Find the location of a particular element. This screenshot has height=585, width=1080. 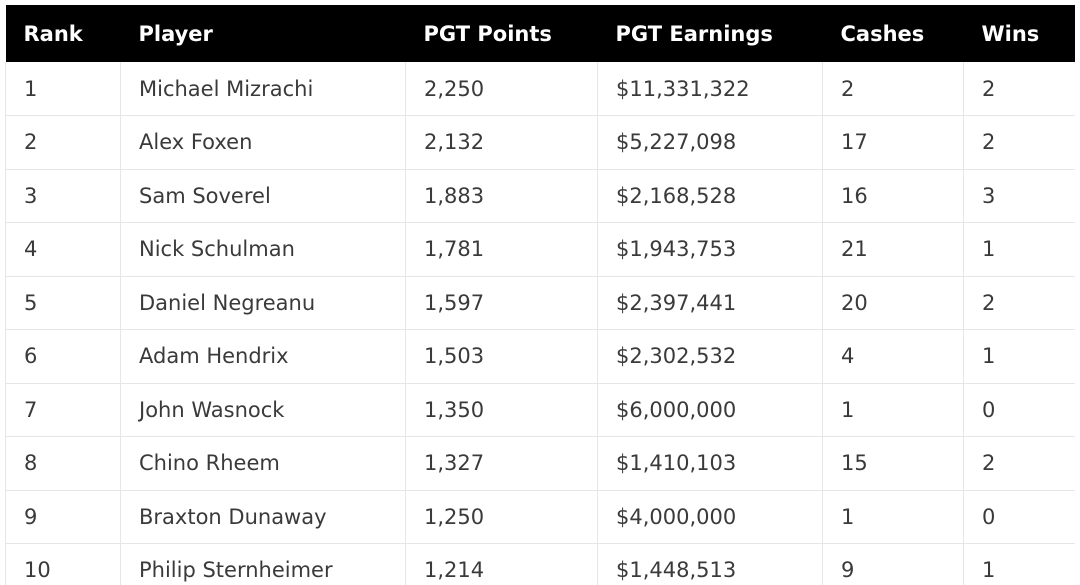

table-cell: 1,597 is located at coordinates (501, 303).